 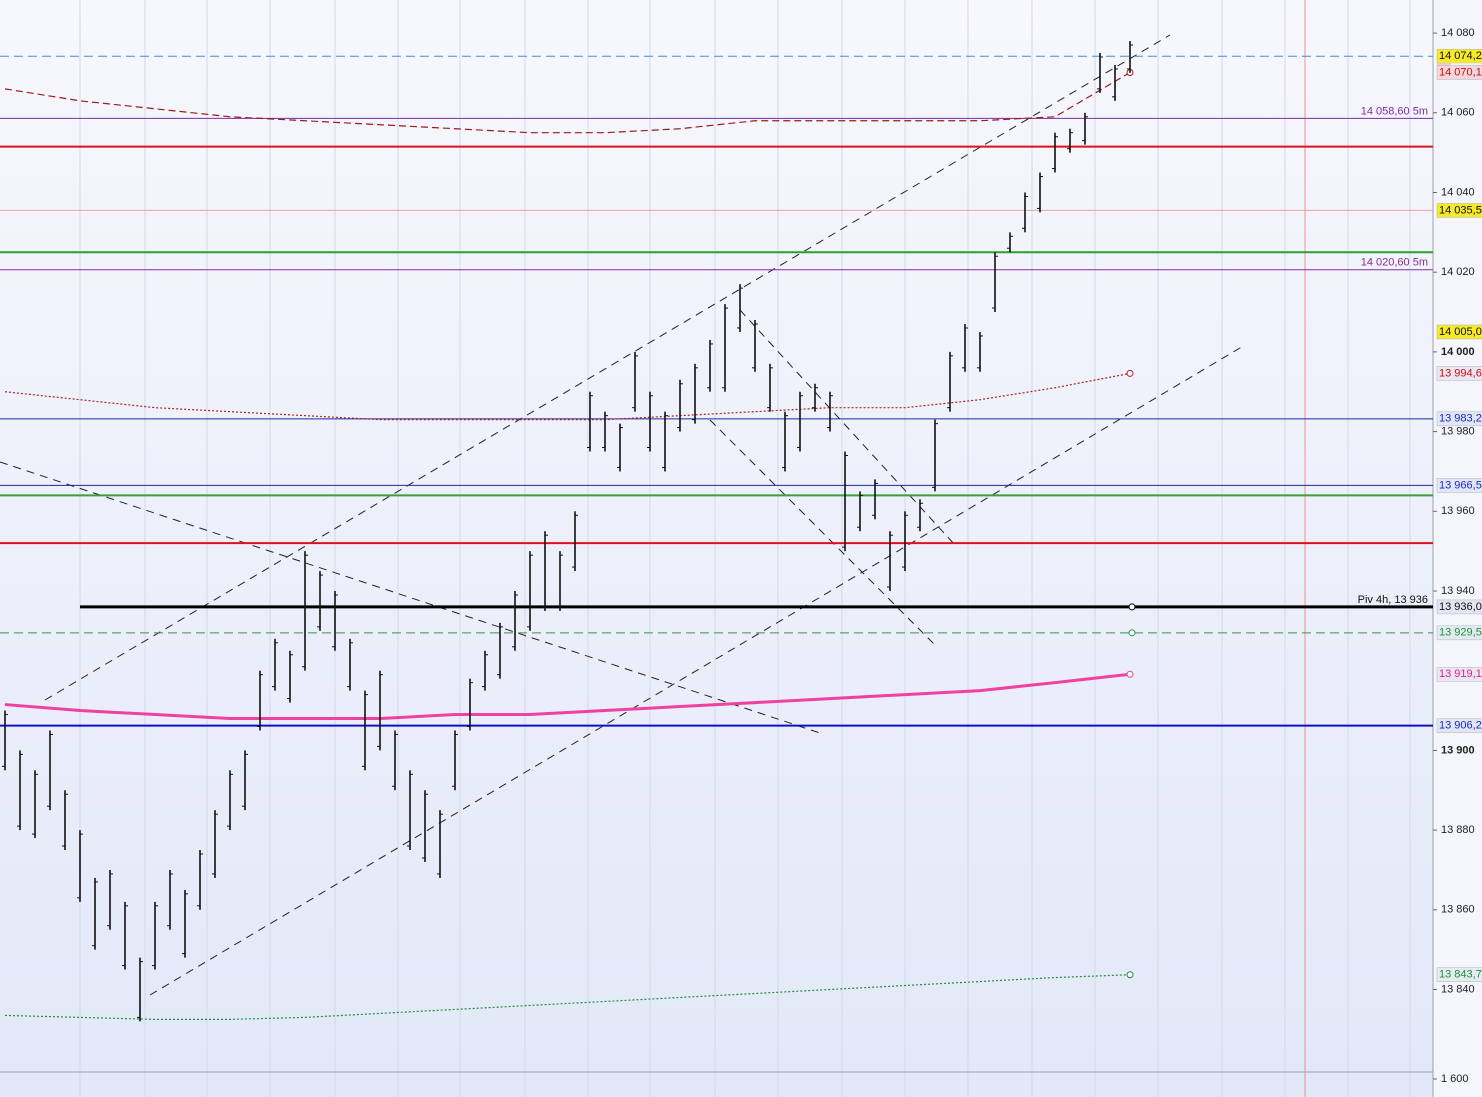 I want to click on level-annotation: Piv 4h, 13 936, so click(x=1393, y=600).